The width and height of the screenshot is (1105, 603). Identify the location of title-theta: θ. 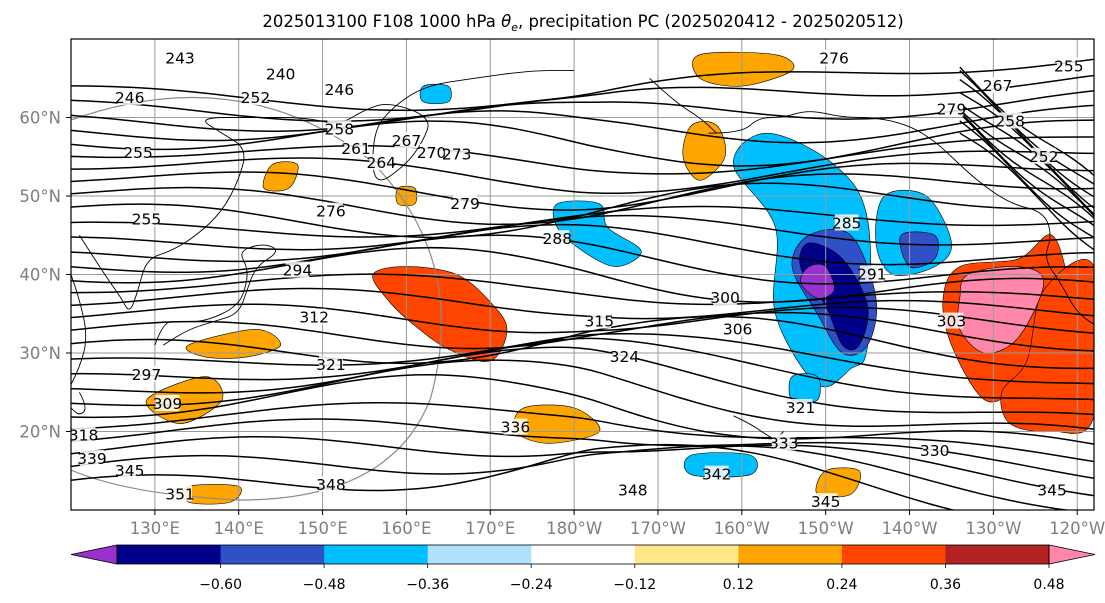
(506, 21).